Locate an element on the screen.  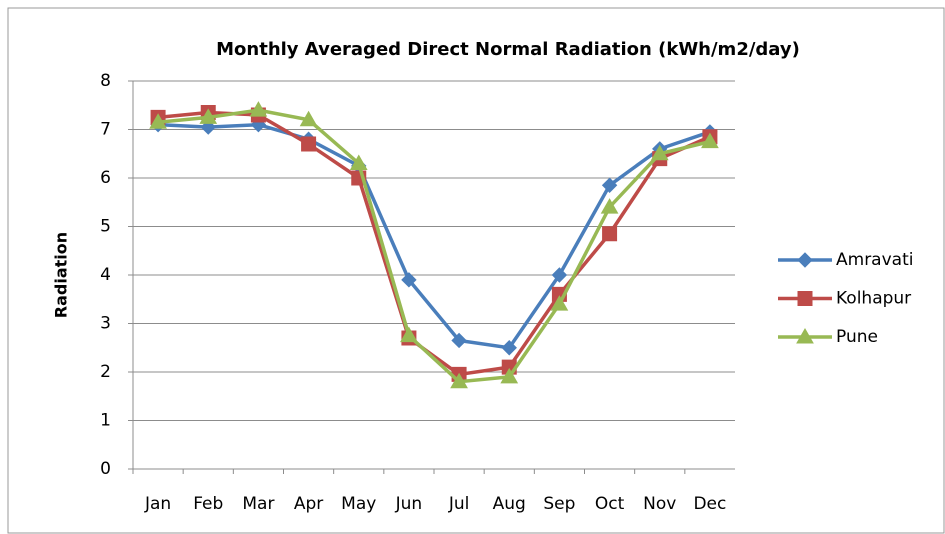
x-tick-label: Jan is located at coordinates (157, 504).